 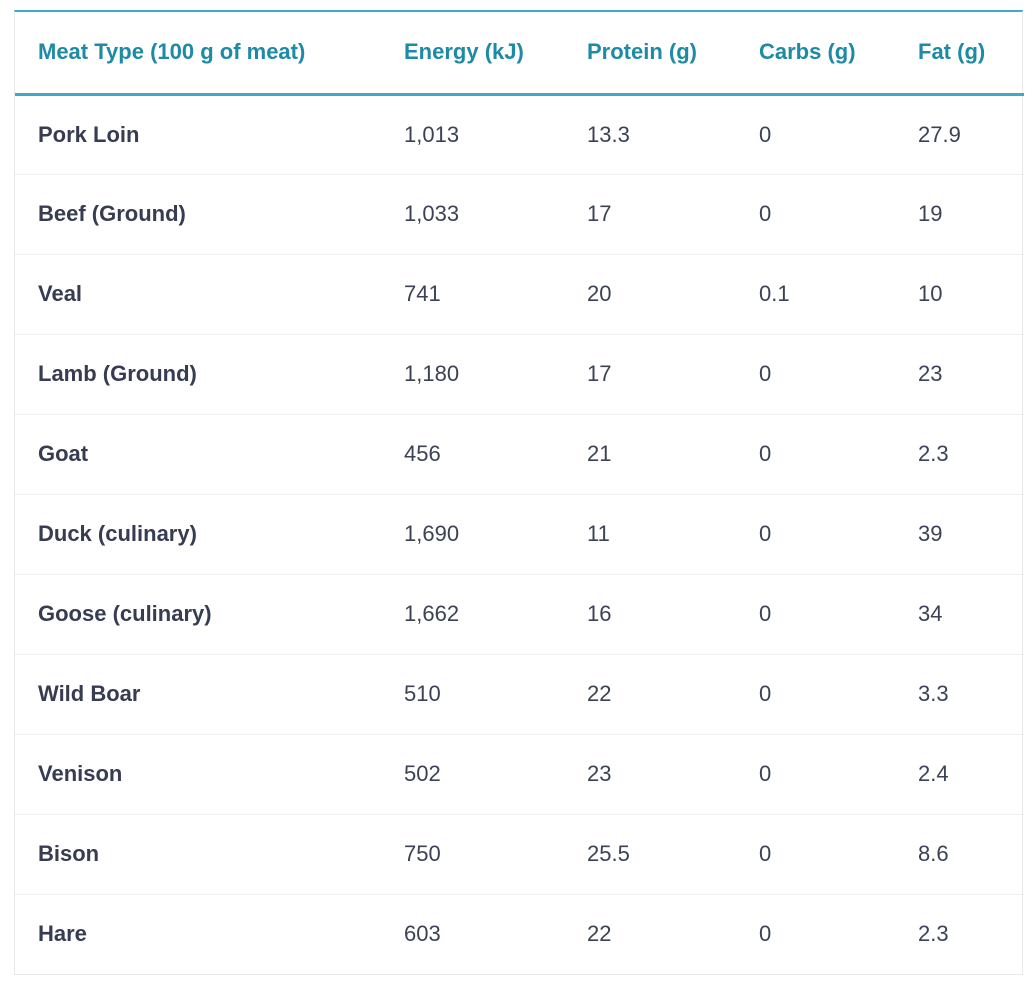 What do you see at coordinates (432, 373) in the screenshot?
I see `cell-energy: 1,180` at bounding box center [432, 373].